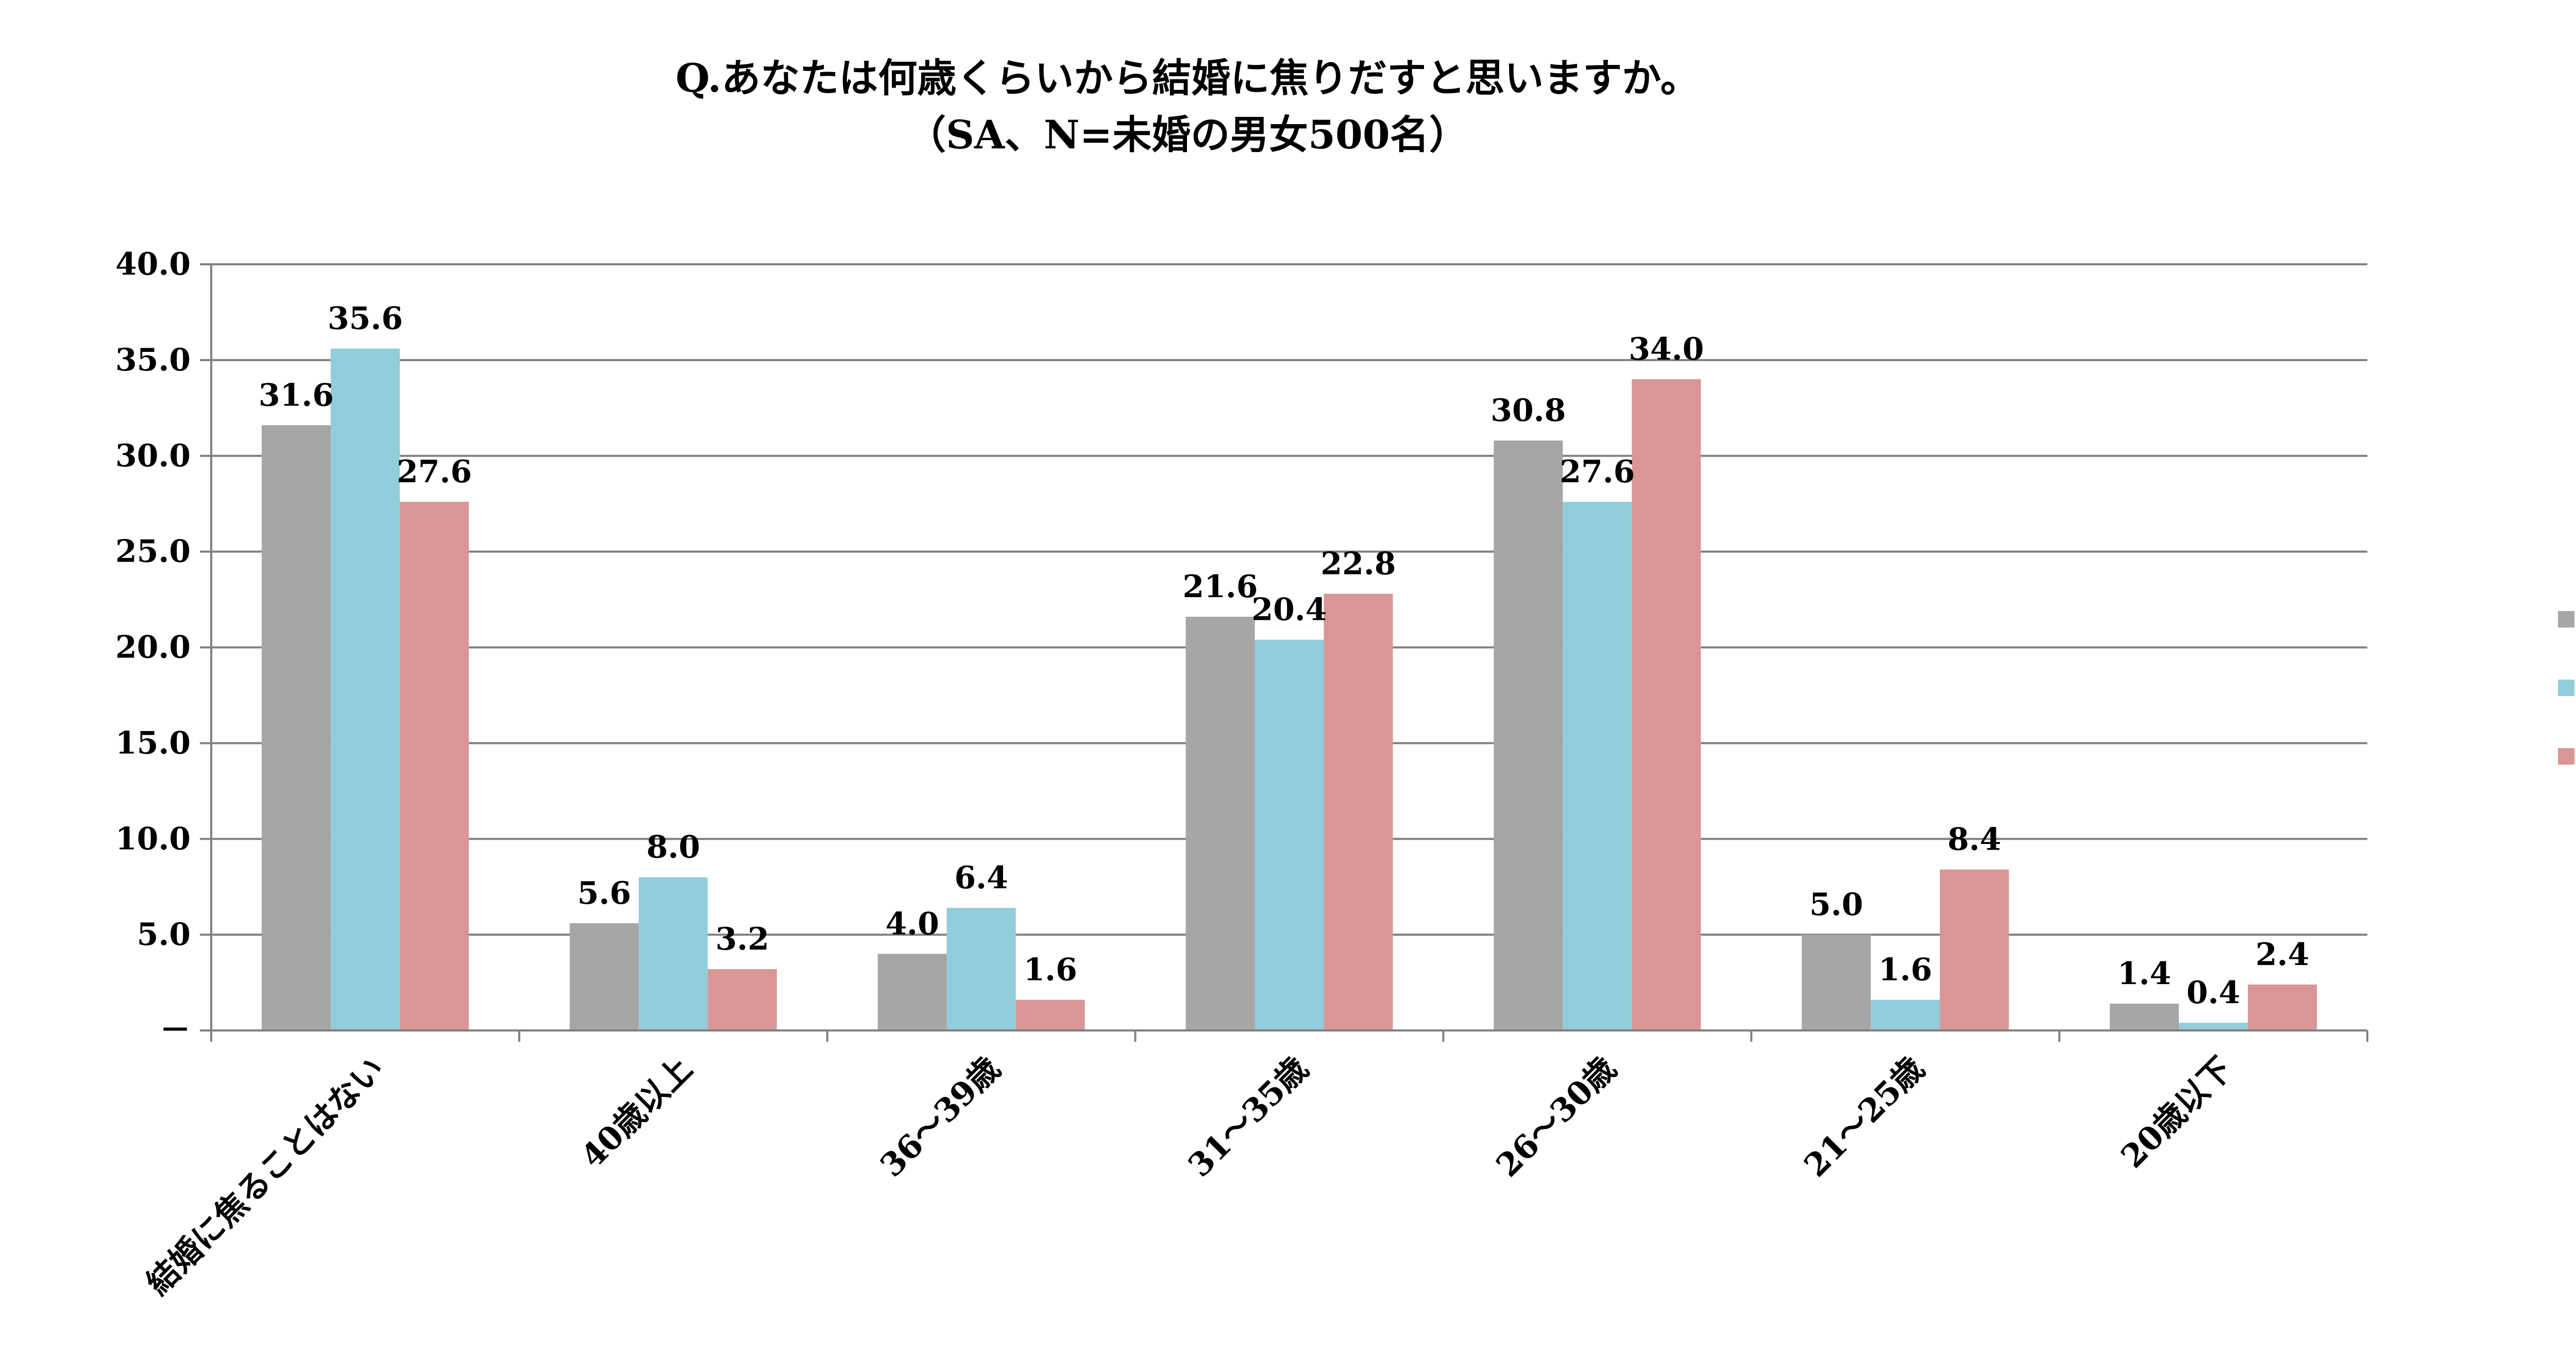 The height and width of the screenshot is (1370, 2576). What do you see at coordinates (673, 848) in the screenshot?
I see `data-label: 8.0` at bounding box center [673, 848].